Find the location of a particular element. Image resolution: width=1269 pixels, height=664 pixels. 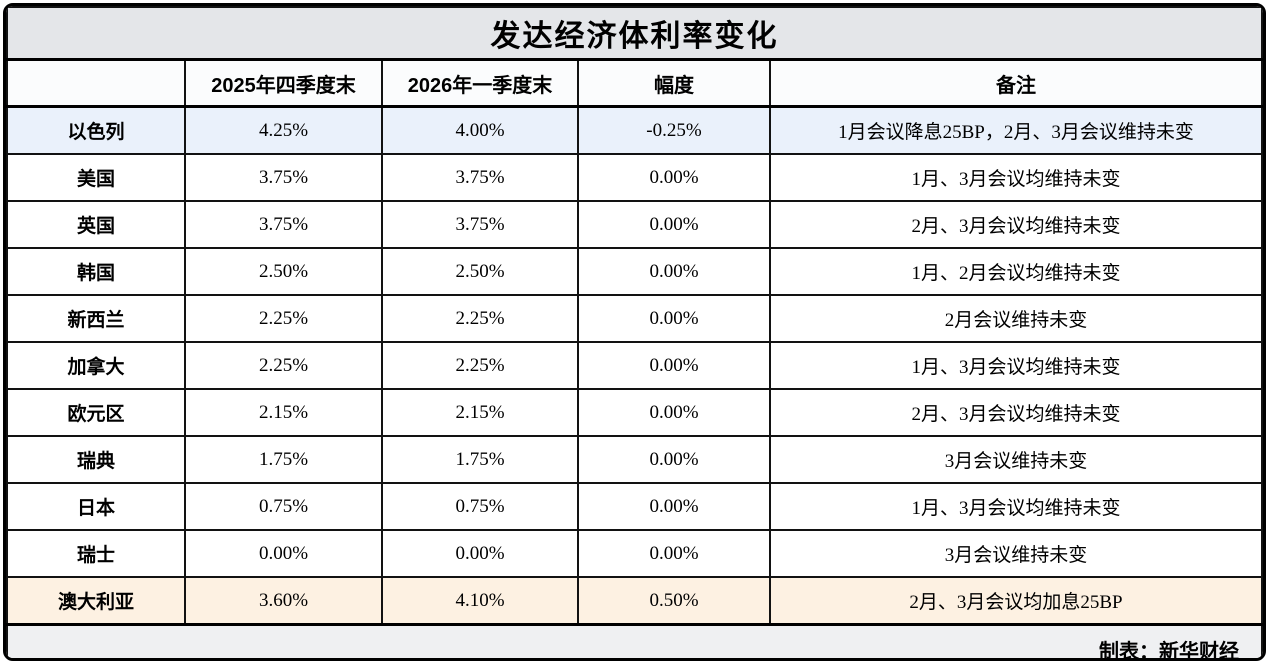

page-title: 发达经济体利率变化 is located at coordinates (634, 33).